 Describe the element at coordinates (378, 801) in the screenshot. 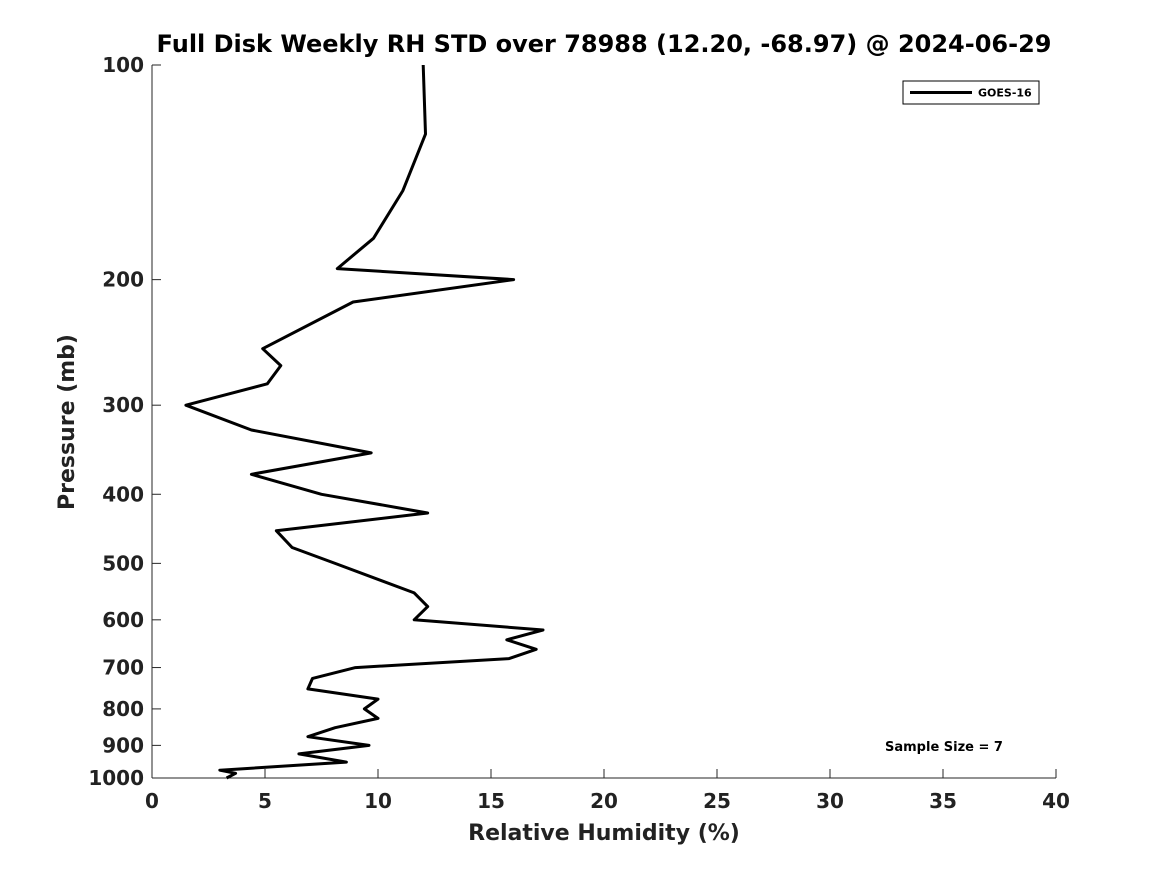

I see `x-tick-label: 10` at that location.